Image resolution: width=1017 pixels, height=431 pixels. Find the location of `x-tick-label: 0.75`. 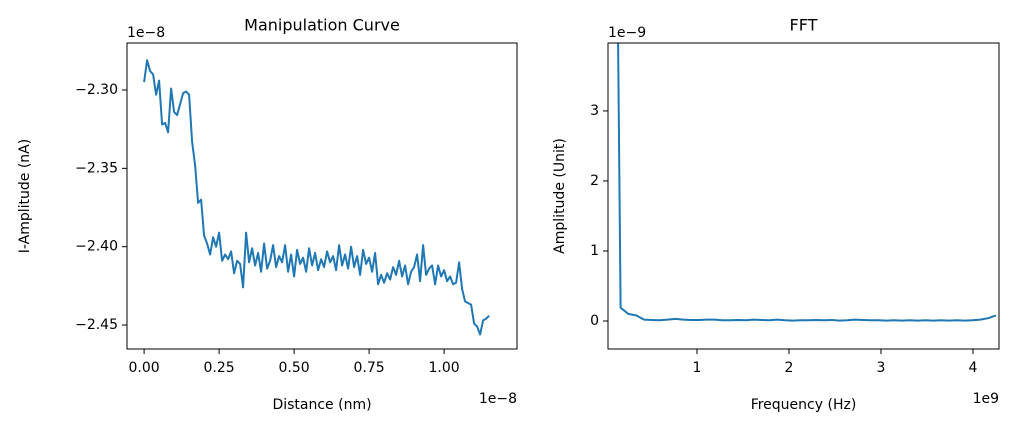

x-tick-label: 0.75 is located at coordinates (369, 368).